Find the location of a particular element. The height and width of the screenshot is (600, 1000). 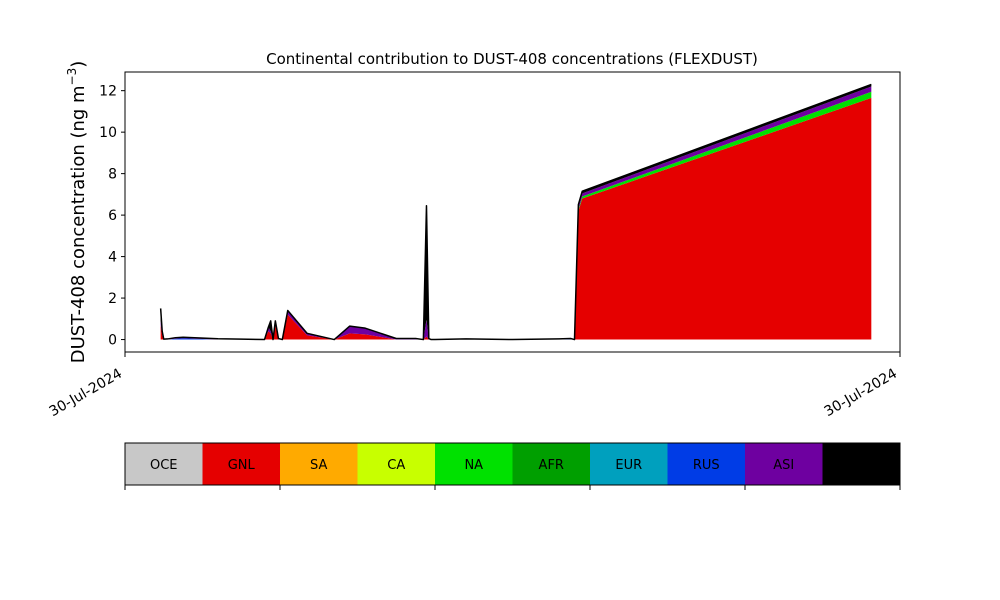

colorbar-label-asi: ASI is located at coordinates (783, 465).